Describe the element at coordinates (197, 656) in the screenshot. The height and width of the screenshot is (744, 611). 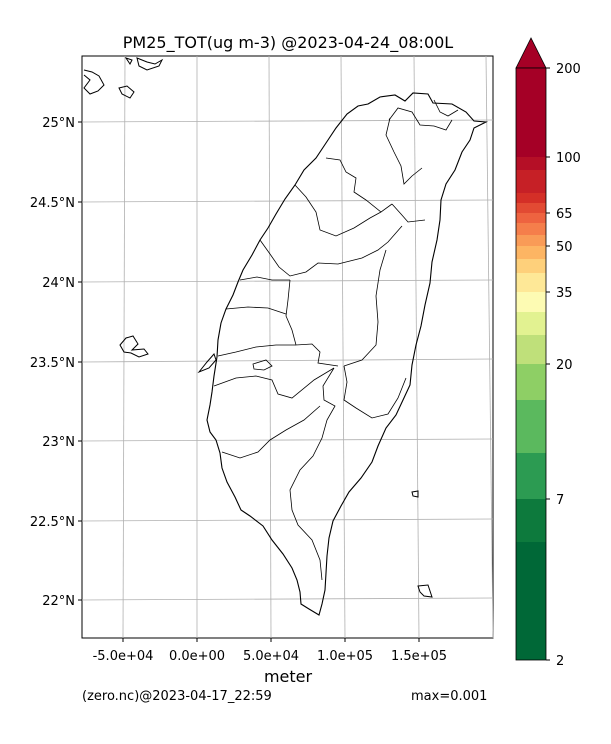
I see `x-tick-label: 0.0e+00` at that location.